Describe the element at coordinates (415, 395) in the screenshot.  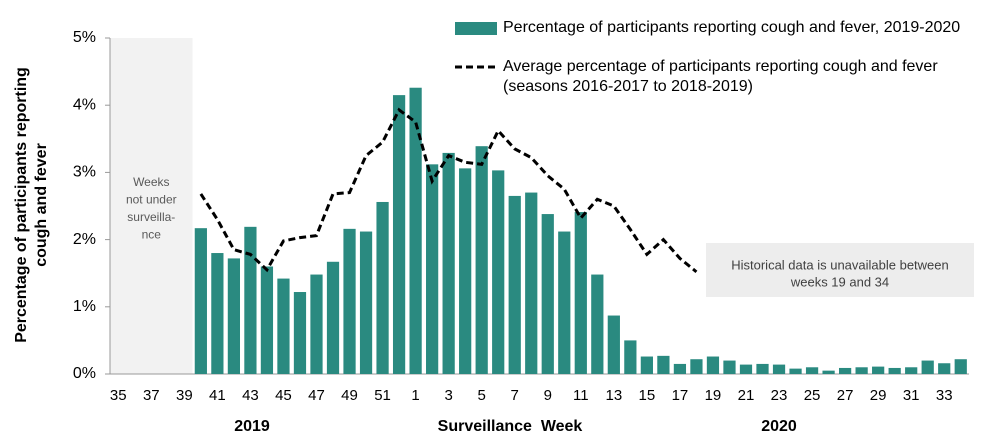
I see `x-tick-label: 1` at that location.